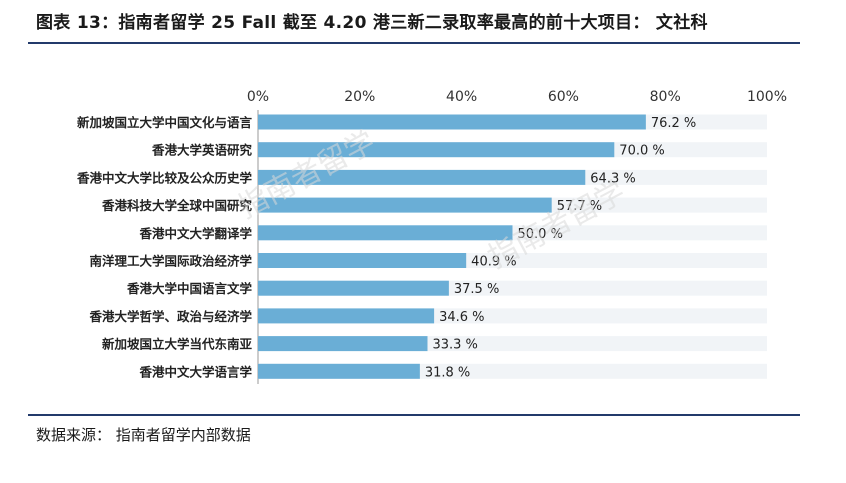  What do you see at coordinates (673, 123) in the screenshot?
I see `data-label: 76.2 %` at bounding box center [673, 123].